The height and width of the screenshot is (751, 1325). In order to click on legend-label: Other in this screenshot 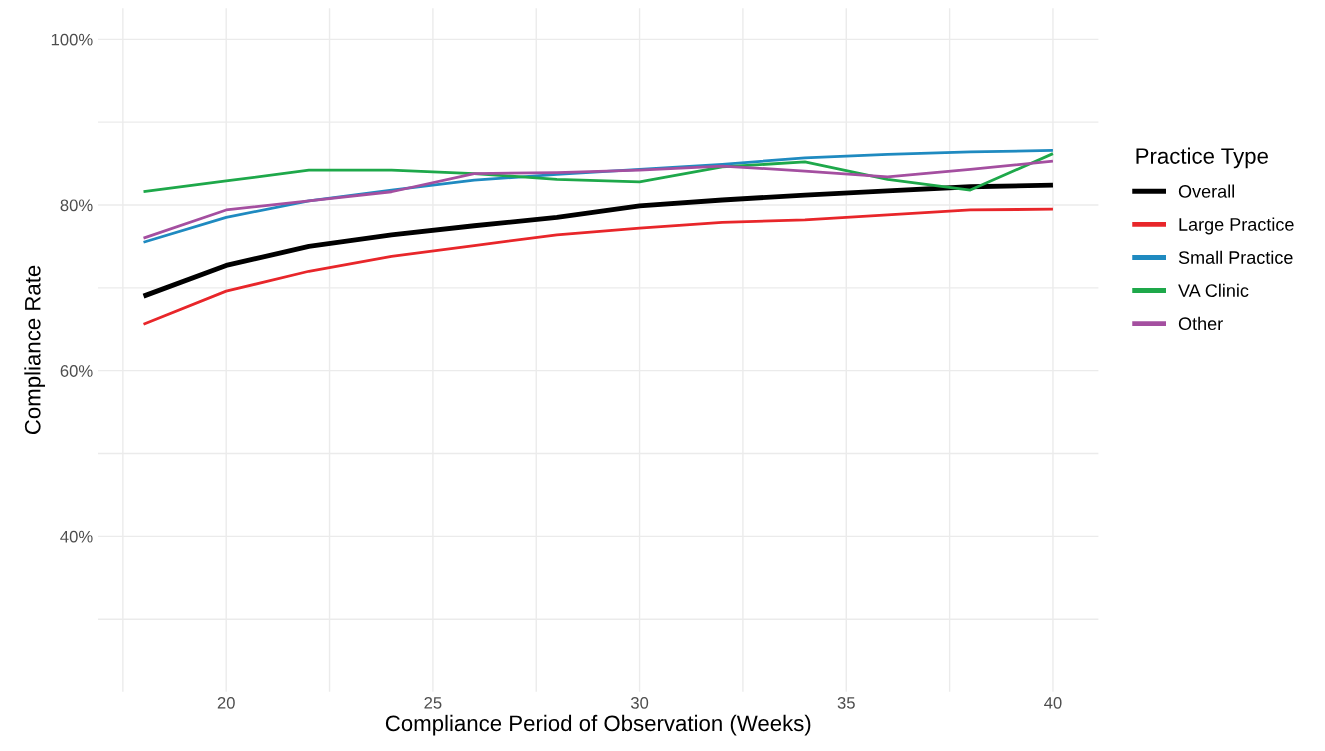, I will do `click(1200, 323)`.